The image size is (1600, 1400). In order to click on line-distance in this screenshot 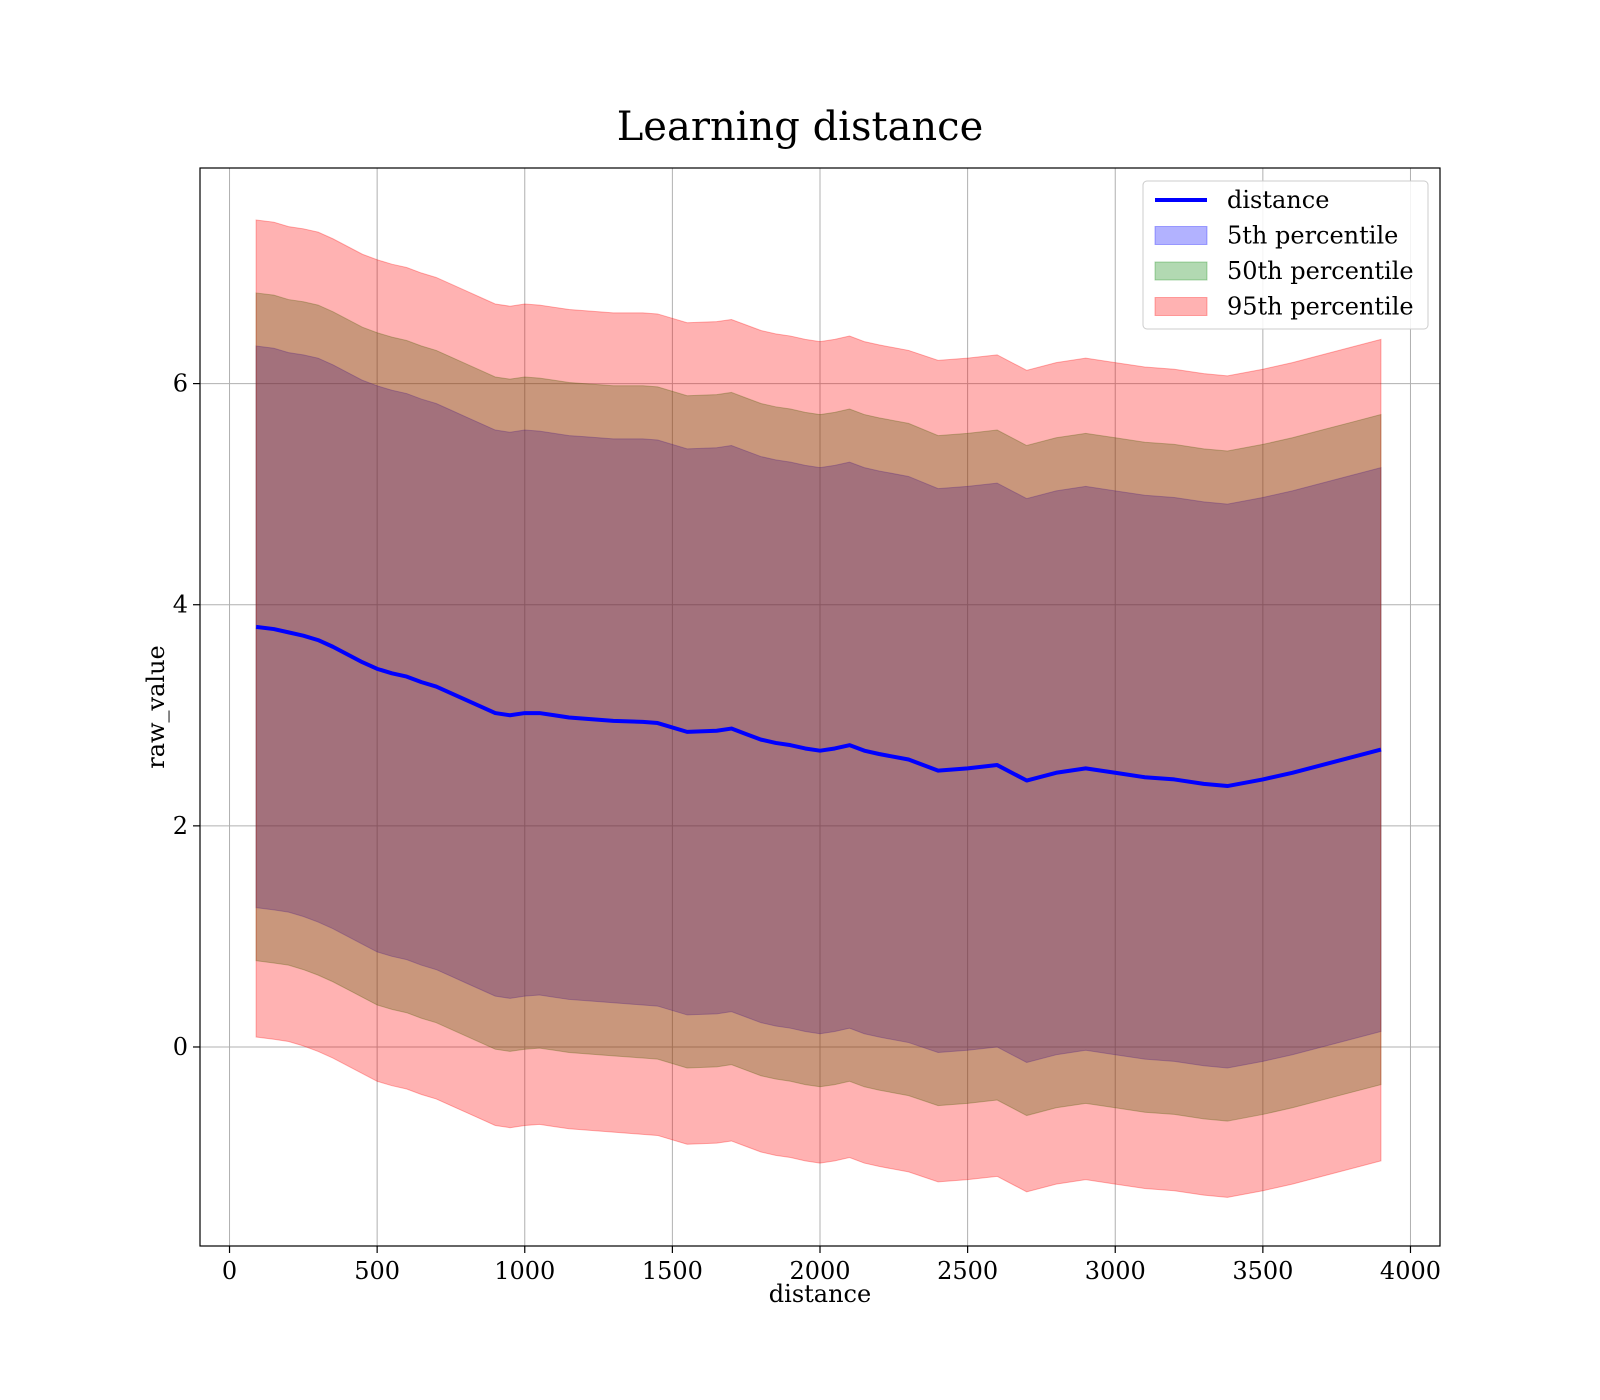, I will do `click(818, 706)`.